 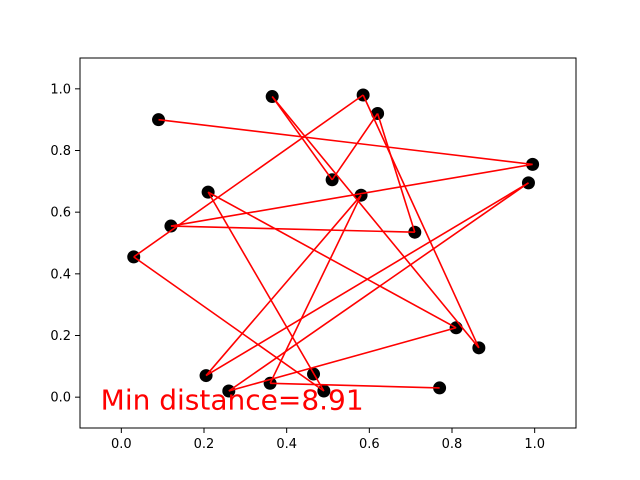 What do you see at coordinates (60, 274) in the screenshot?
I see `y-tick-label: 0.4` at bounding box center [60, 274].